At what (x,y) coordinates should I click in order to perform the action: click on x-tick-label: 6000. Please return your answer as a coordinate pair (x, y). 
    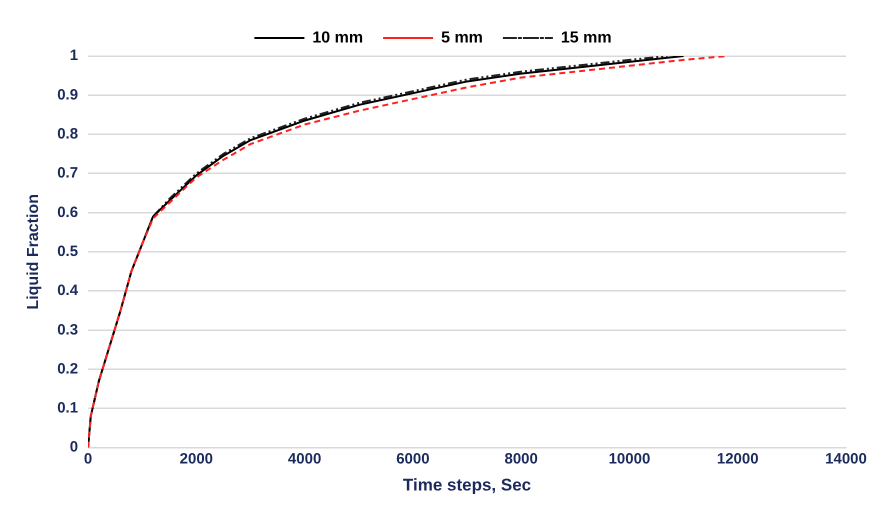
    Looking at the image, I should click on (413, 459).